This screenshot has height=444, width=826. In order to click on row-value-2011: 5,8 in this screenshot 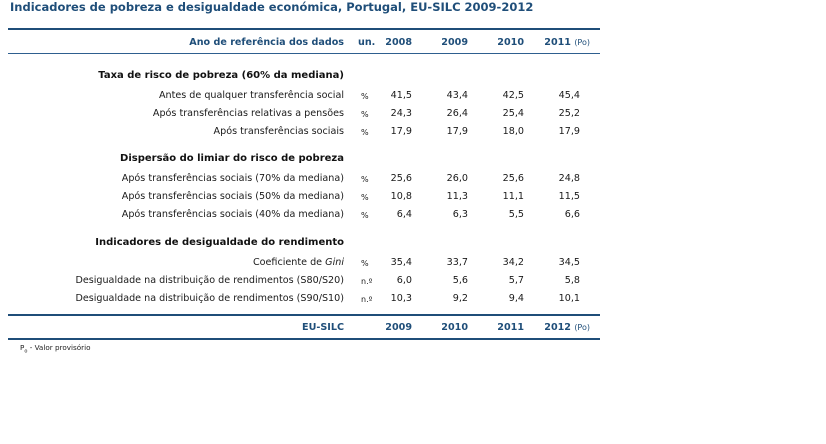, I will do `click(572, 280)`.